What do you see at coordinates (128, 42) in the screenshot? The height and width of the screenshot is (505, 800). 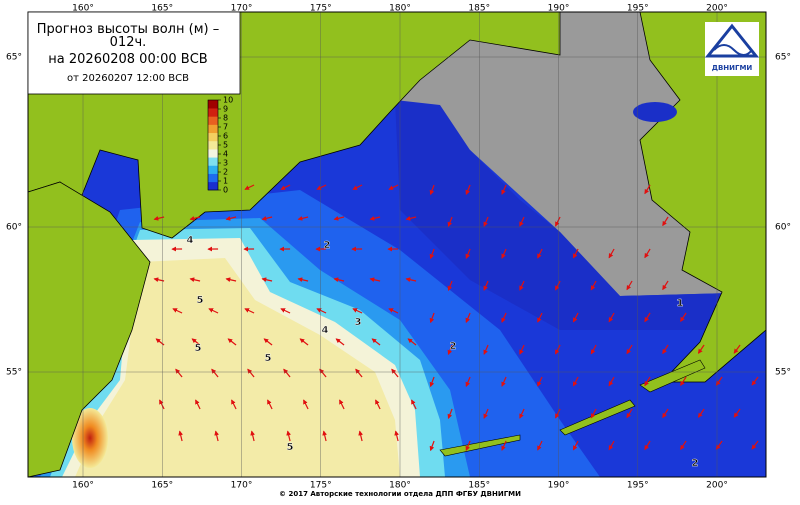 I see `title-line: 012ч.` at bounding box center [128, 42].